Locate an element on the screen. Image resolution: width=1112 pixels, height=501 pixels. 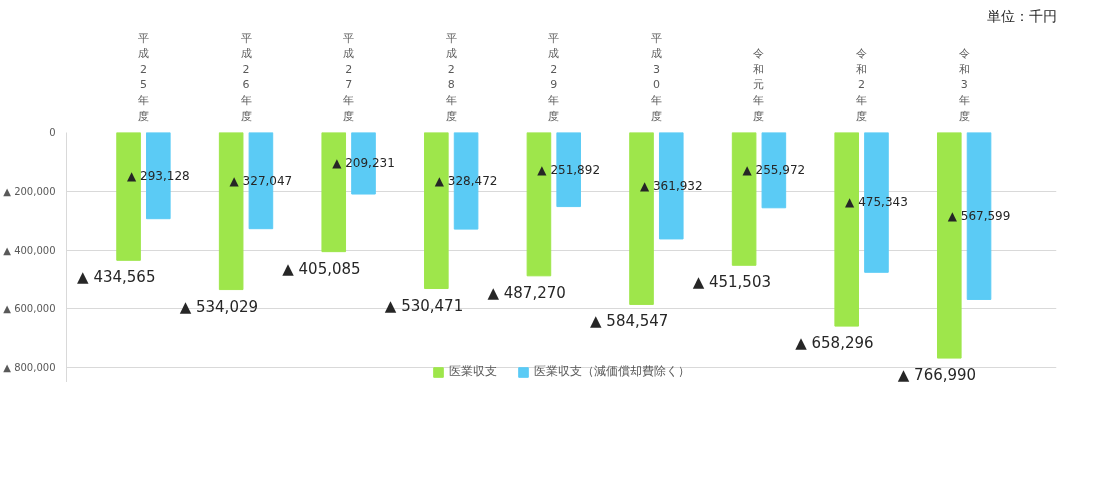
x-tick-label: 令和2年度 is located at coordinates (862, 85).